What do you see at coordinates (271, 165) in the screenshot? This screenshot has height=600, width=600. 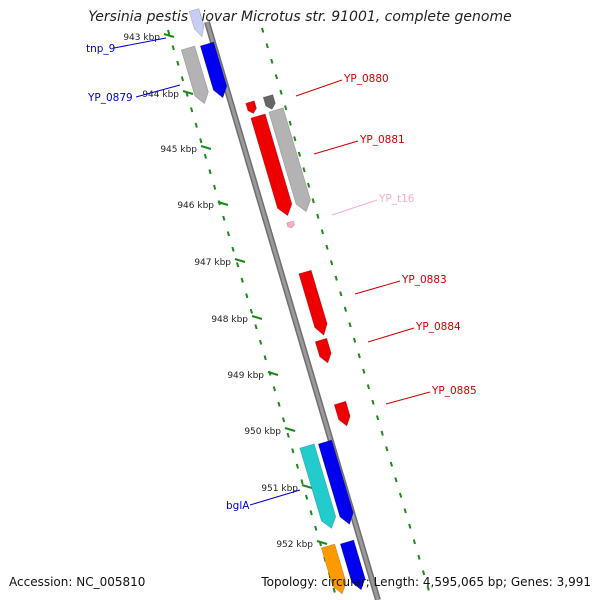 I see `yp-0881-gene` at bounding box center [271, 165].